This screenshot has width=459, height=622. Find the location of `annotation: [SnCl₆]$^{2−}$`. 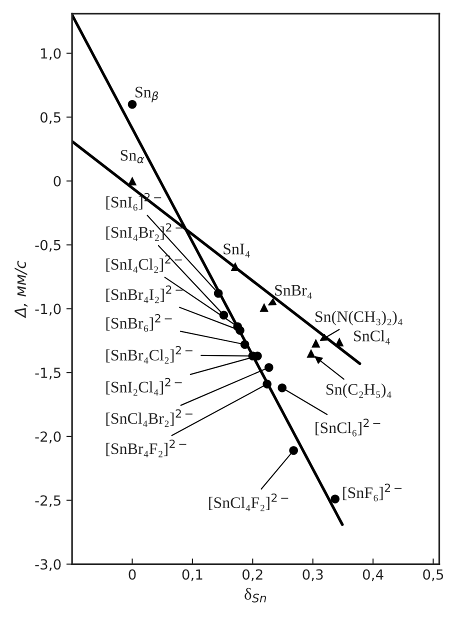

annotation: [SnCl₆]$^{2−}$ is located at coordinates (348, 427).